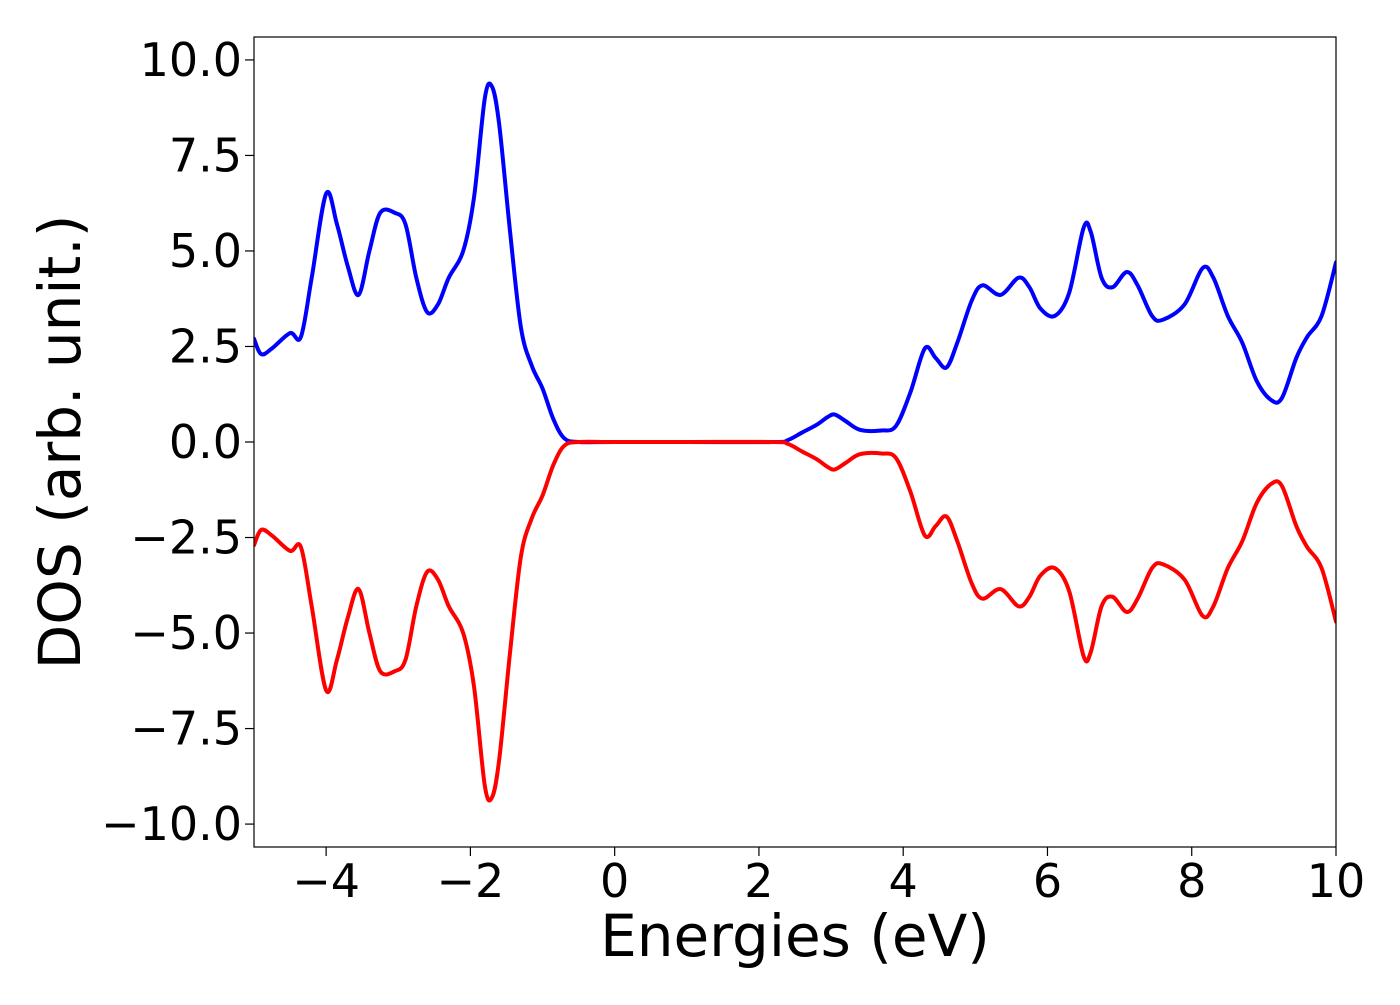 This screenshot has height=1005, width=1400. I want to click on y-tick-label: 10.0, so click(191, 60).